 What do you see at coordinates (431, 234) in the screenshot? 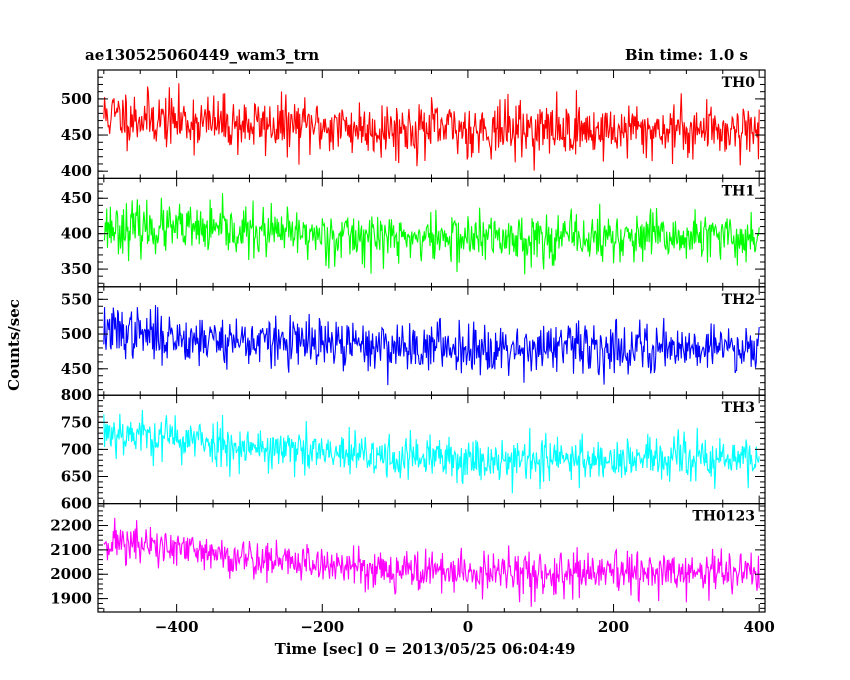
I see `light-curve-th1` at bounding box center [431, 234].